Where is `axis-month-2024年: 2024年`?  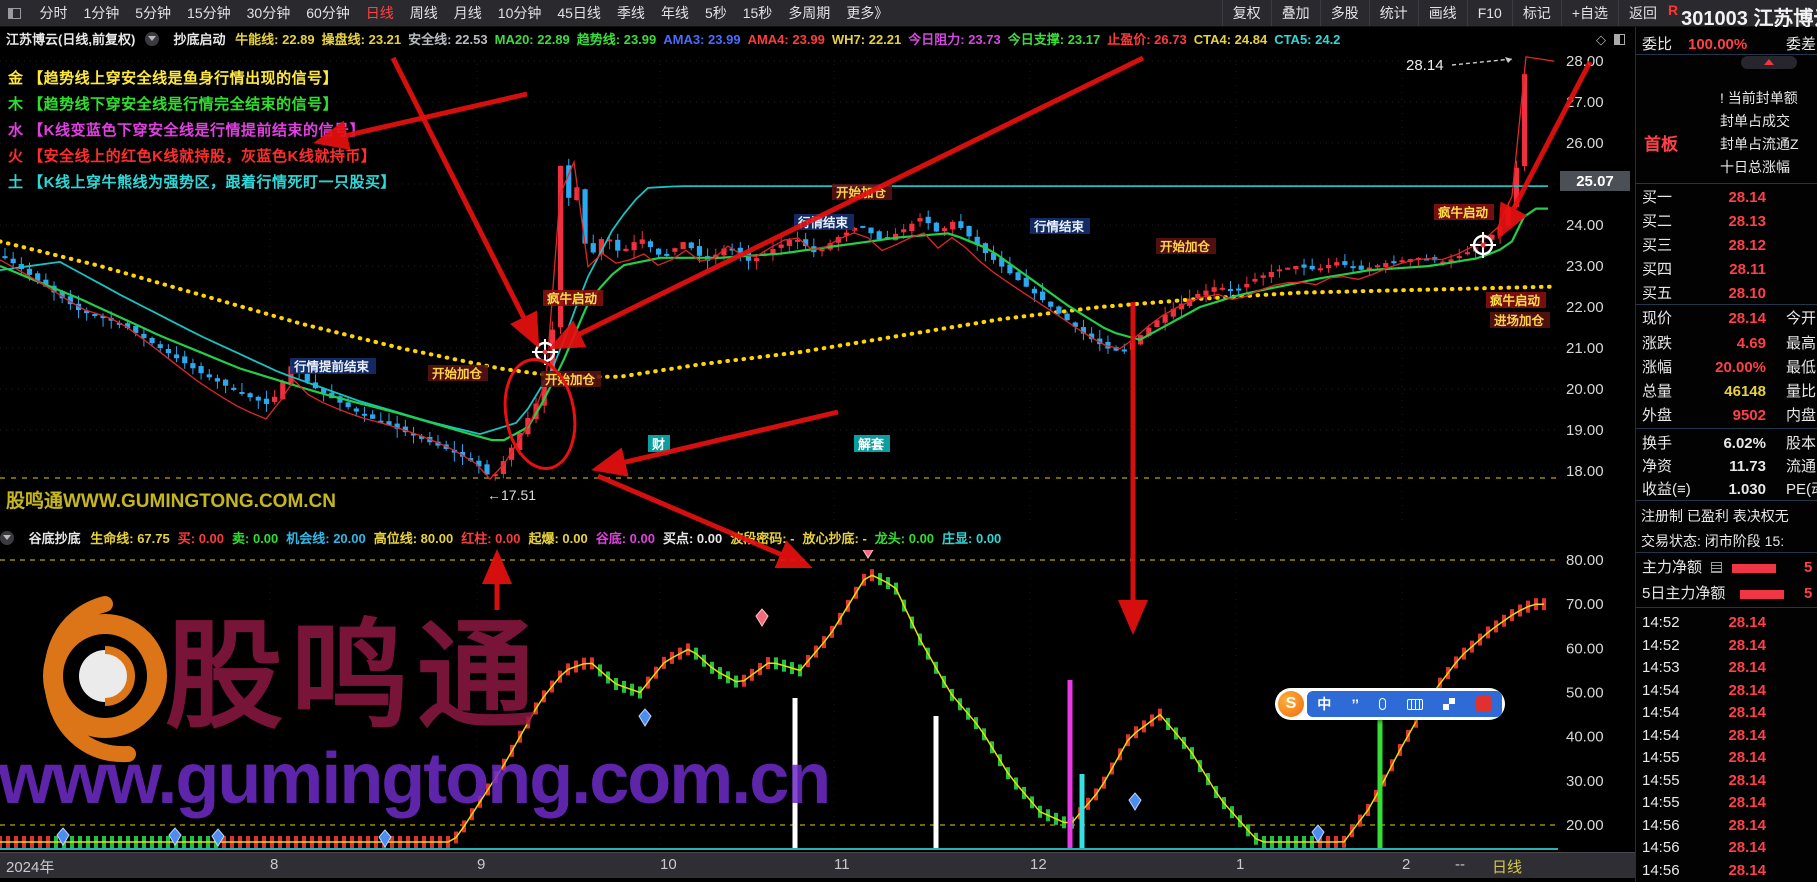 axis-month-2024年: 2024年 is located at coordinates (30, 867).